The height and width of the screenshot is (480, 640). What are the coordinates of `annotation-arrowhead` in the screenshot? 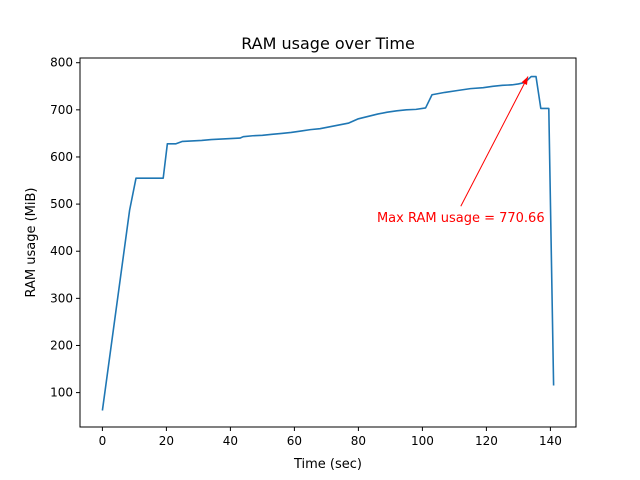 It's located at (524, 81).